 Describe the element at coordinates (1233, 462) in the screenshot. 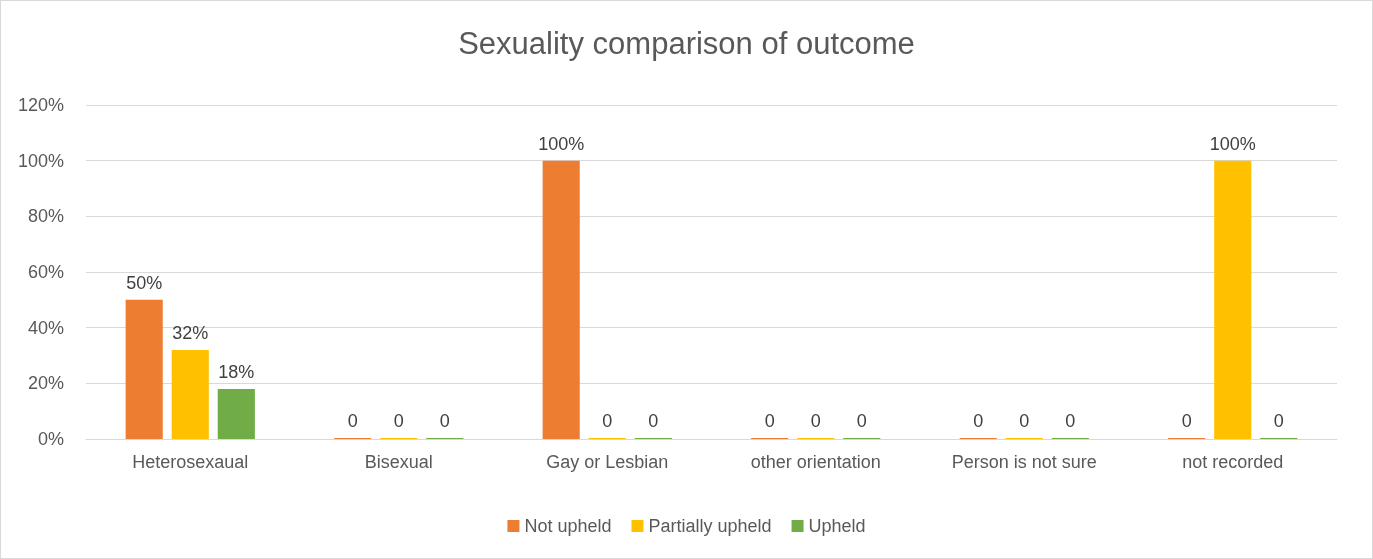

I see `x-tick-label: not recorded` at that location.